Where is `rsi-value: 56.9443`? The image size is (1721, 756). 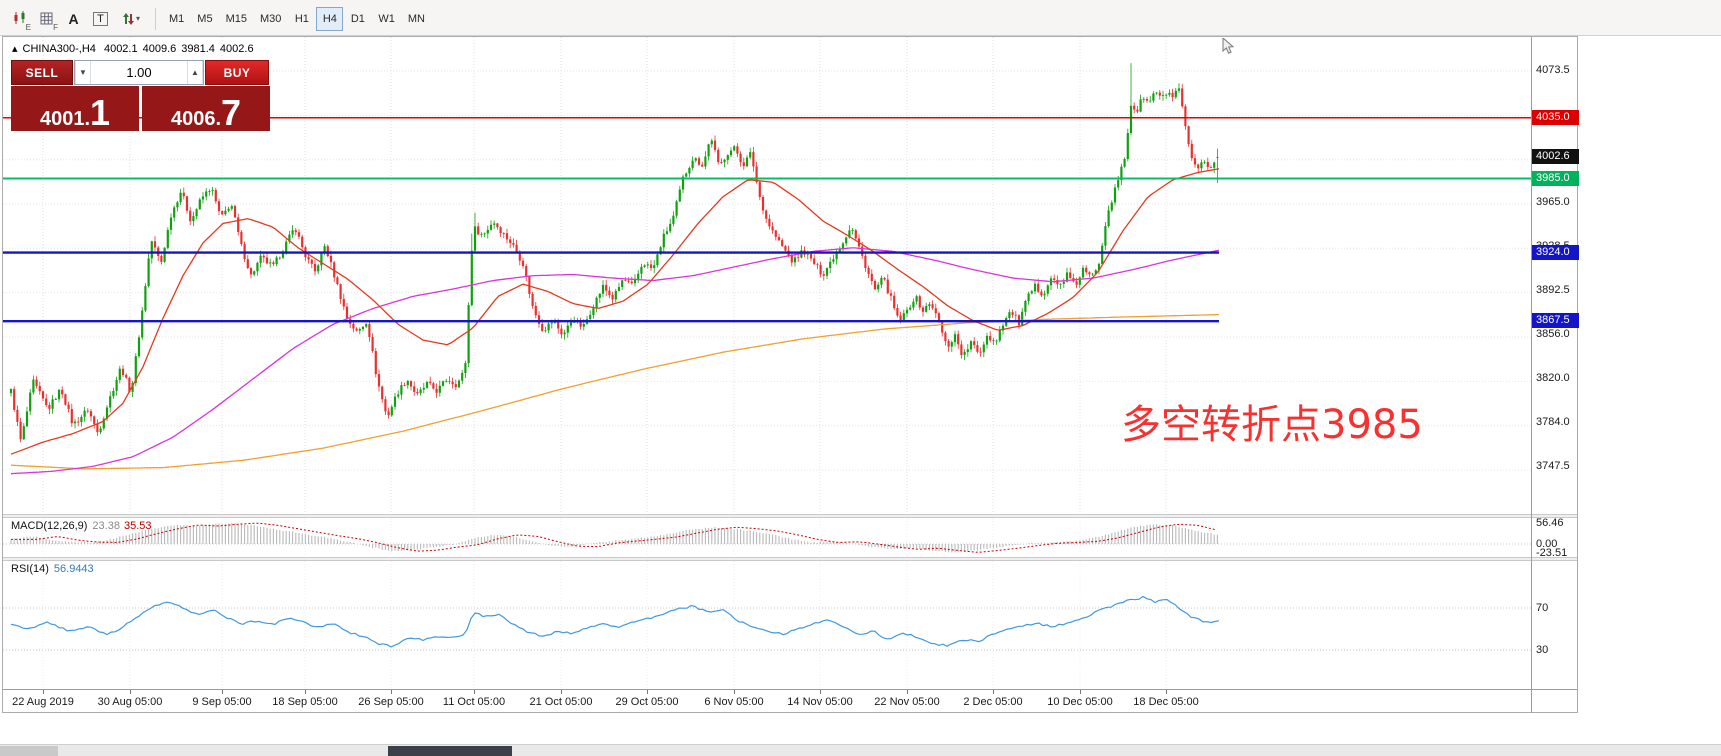 rsi-value: 56.9443 is located at coordinates (73, 569).